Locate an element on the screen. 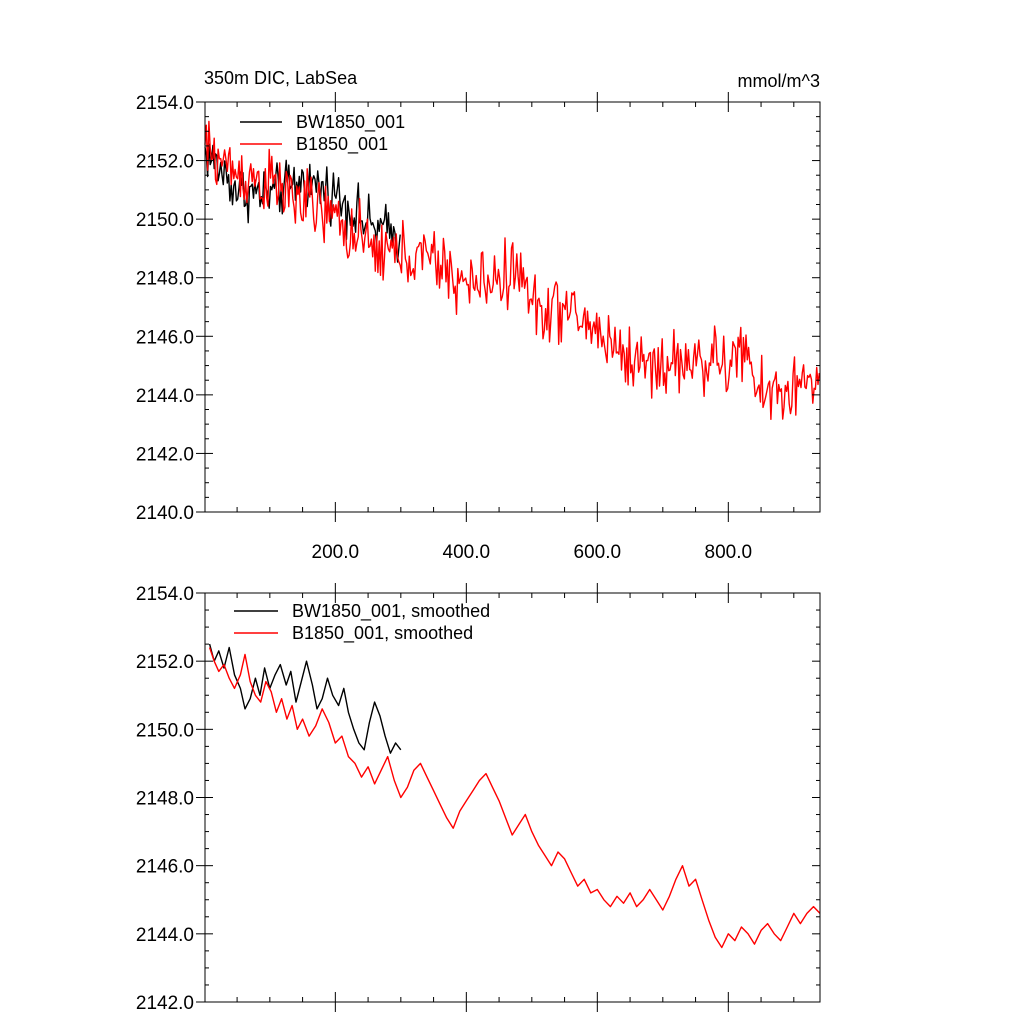  legend-label: BW1850_001, smoothed is located at coordinates (391, 611).